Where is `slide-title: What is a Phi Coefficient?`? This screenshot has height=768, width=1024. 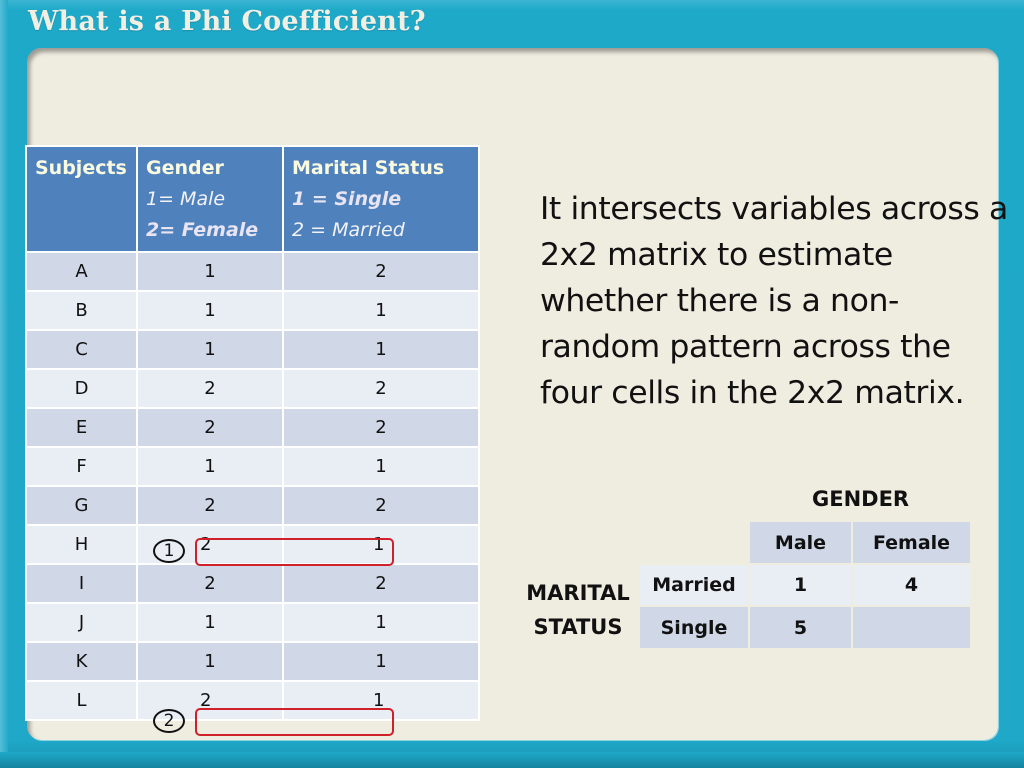
slide-title: What is a Phi Coefficient? is located at coordinates (227, 21).